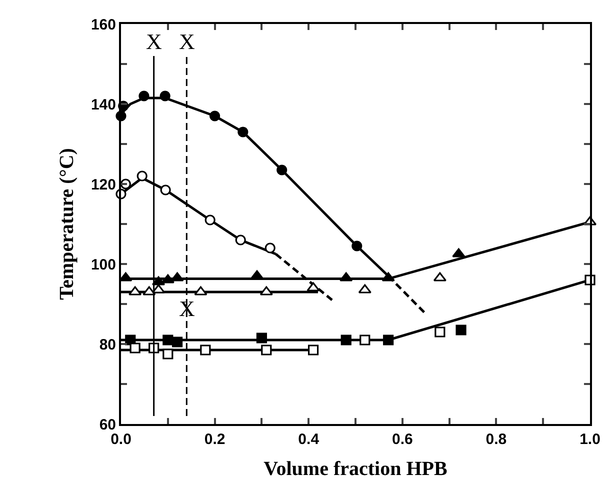 This screenshot has width=609, height=501. What do you see at coordinates (309, 439) in the screenshot?
I see `x-tick-label: 0.4` at bounding box center [309, 439].